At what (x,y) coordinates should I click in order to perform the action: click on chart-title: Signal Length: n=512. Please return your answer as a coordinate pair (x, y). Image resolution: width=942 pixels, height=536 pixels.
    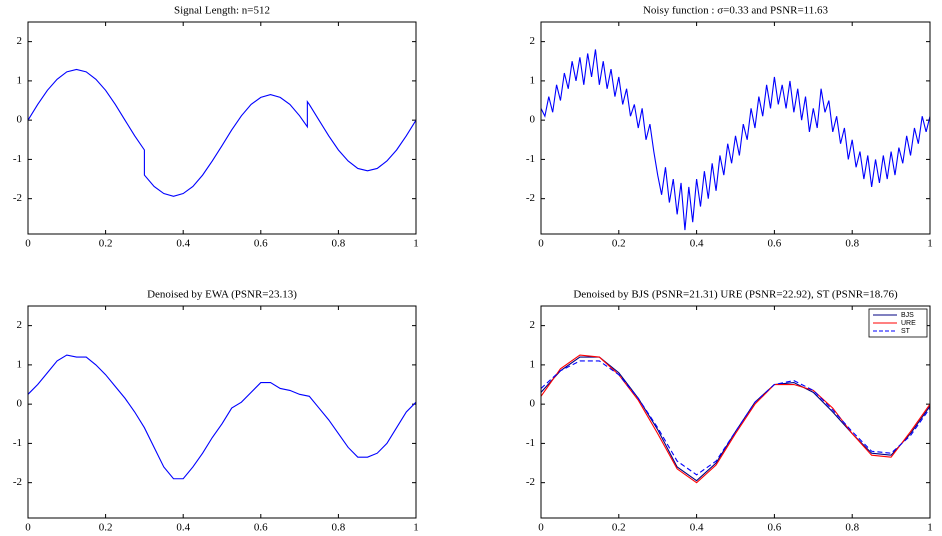
    Looking at the image, I should click on (222, 11).